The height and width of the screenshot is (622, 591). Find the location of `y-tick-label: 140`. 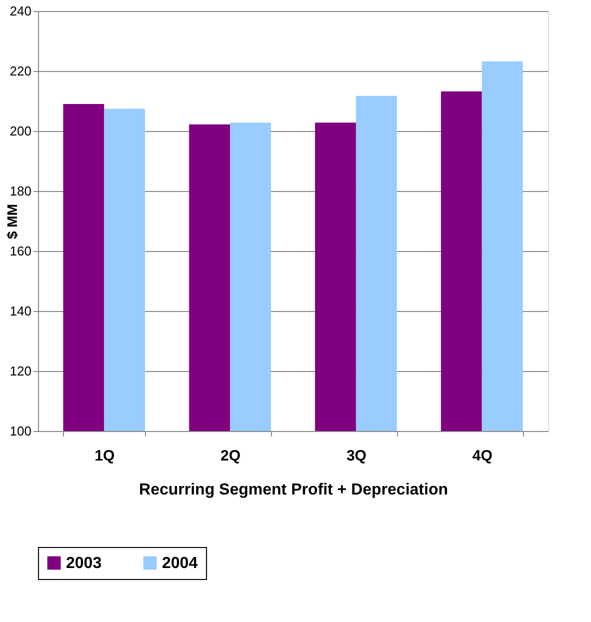

y-tick-label: 140 is located at coordinates (21, 311).